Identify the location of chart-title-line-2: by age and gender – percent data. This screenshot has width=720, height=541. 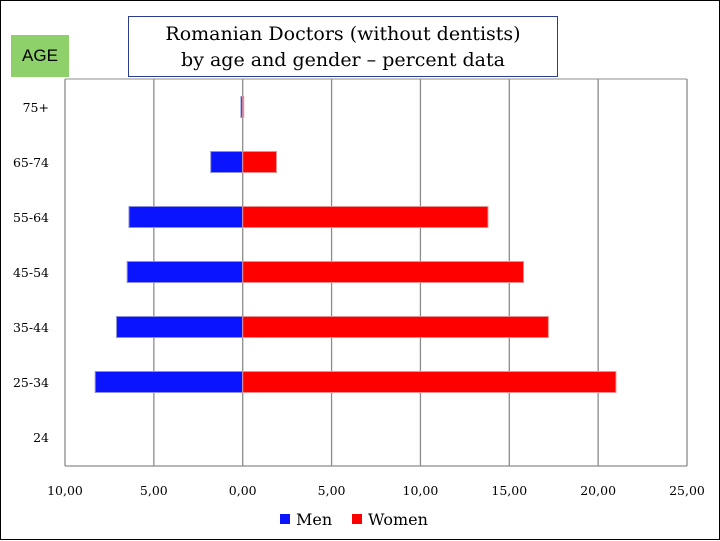
(343, 60).